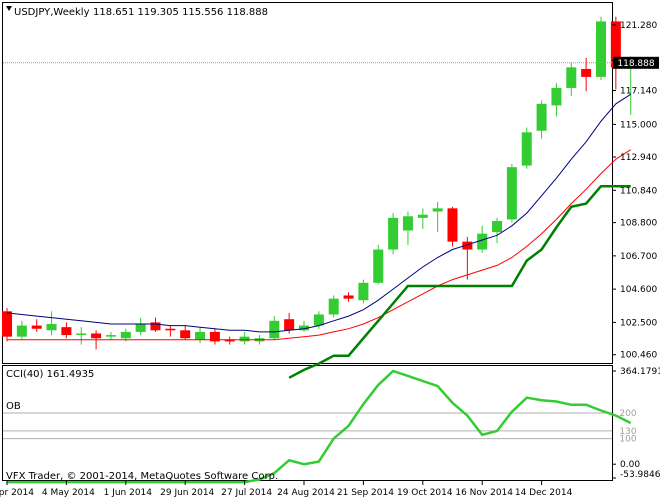  What do you see at coordinates (17, 493) in the screenshot?
I see `time-tick-label: 6 Apr 2014` at bounding box center [17, 493].